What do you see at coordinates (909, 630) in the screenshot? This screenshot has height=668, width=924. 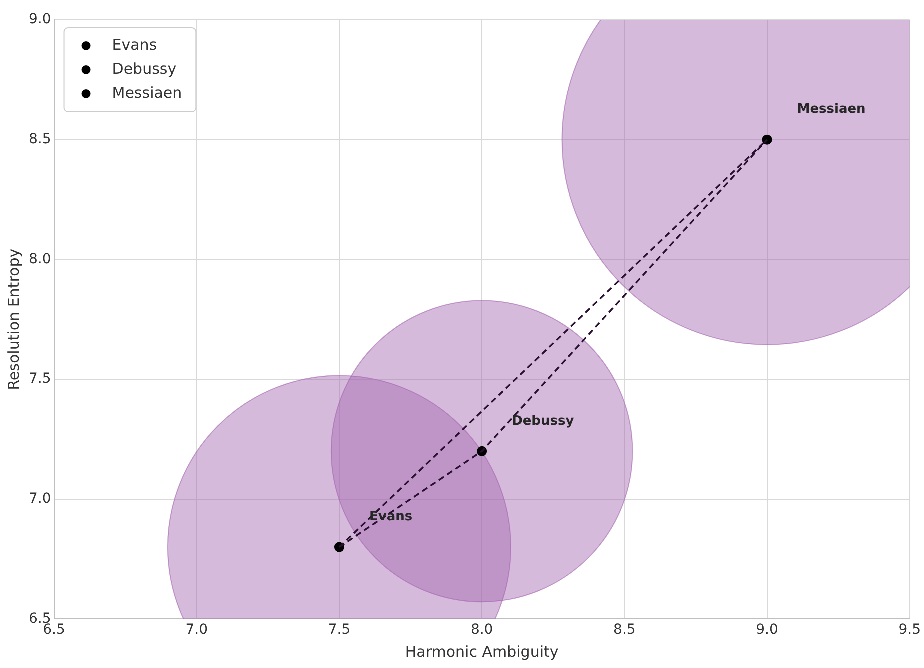 I see `x-tick-label: 9.5` at bounding box center [909, 630].